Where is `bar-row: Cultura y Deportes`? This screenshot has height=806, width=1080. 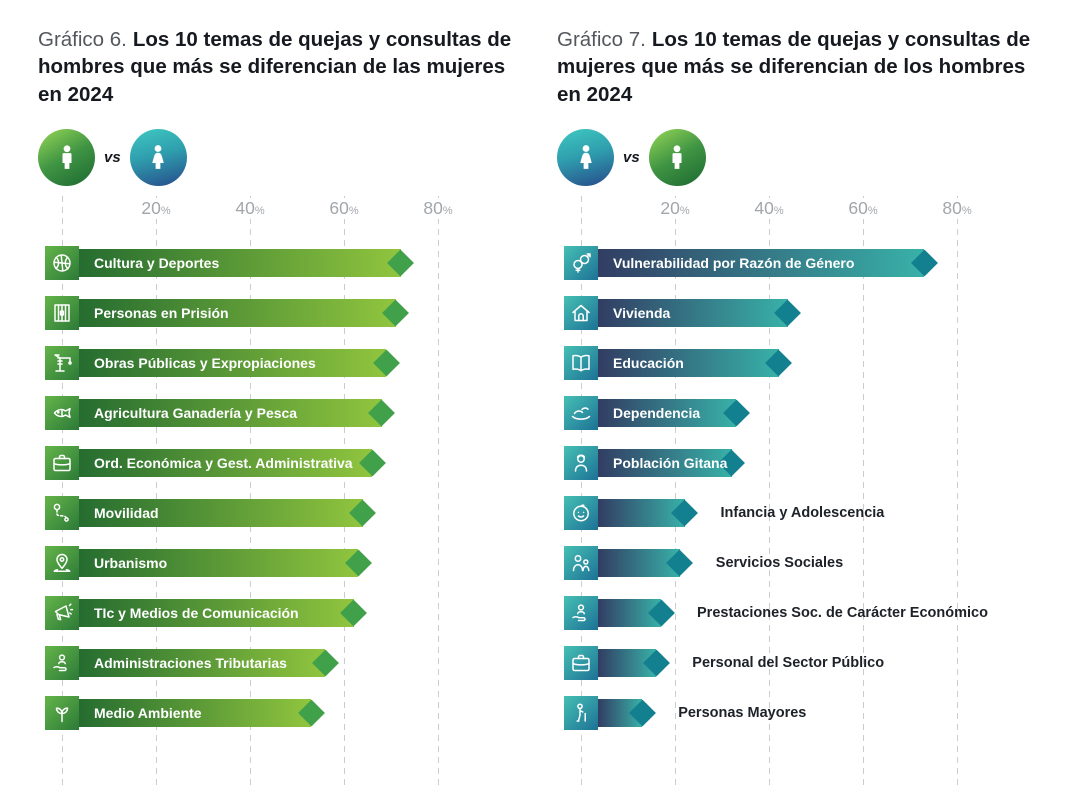
bar-row: Cultura y Deportes is located at coordinates (284, 263).